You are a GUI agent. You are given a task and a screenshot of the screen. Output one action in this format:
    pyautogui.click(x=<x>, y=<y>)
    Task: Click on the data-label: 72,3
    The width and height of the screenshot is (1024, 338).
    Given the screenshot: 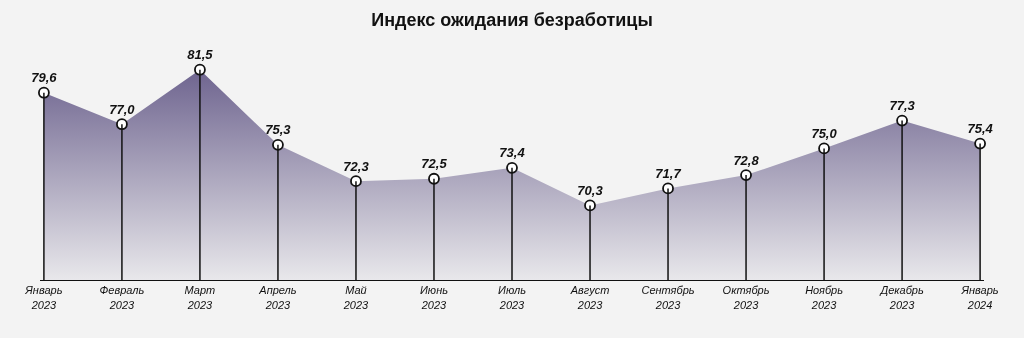 What is the action you would take?
    pyautogui.click(x=356, y=166)
    